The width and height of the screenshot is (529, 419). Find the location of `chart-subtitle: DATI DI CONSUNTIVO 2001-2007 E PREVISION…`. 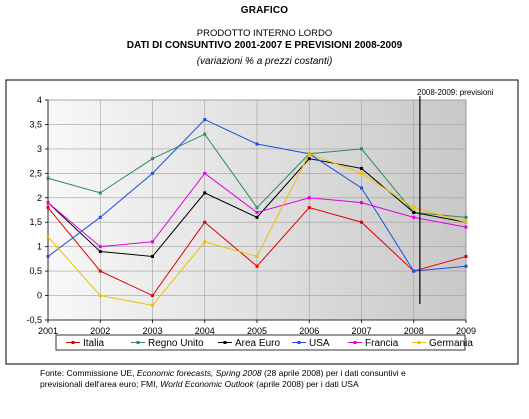

chart-subtitle: DATI DI CONSUNTIVO 2001-2007 E PREVISION… is located at coordinates (264, 45).